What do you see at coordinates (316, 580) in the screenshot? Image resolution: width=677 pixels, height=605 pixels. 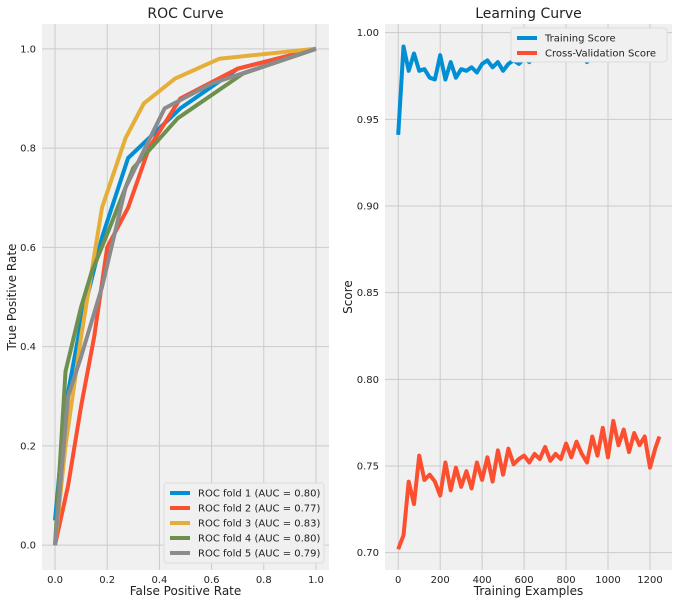 I see `roc-x-tick-label: 1.0` at bounding box center [316, 580].